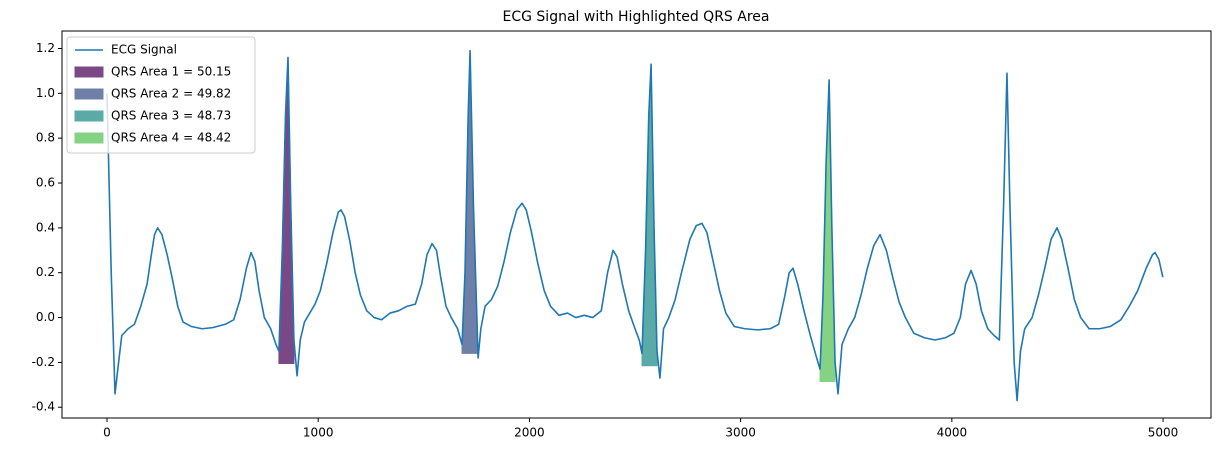  What do you see at coordinates (171, 94) in the screenshot?
I see `legend-label: QRS Area 2 = 49.82` at bounding box center [171, 94].